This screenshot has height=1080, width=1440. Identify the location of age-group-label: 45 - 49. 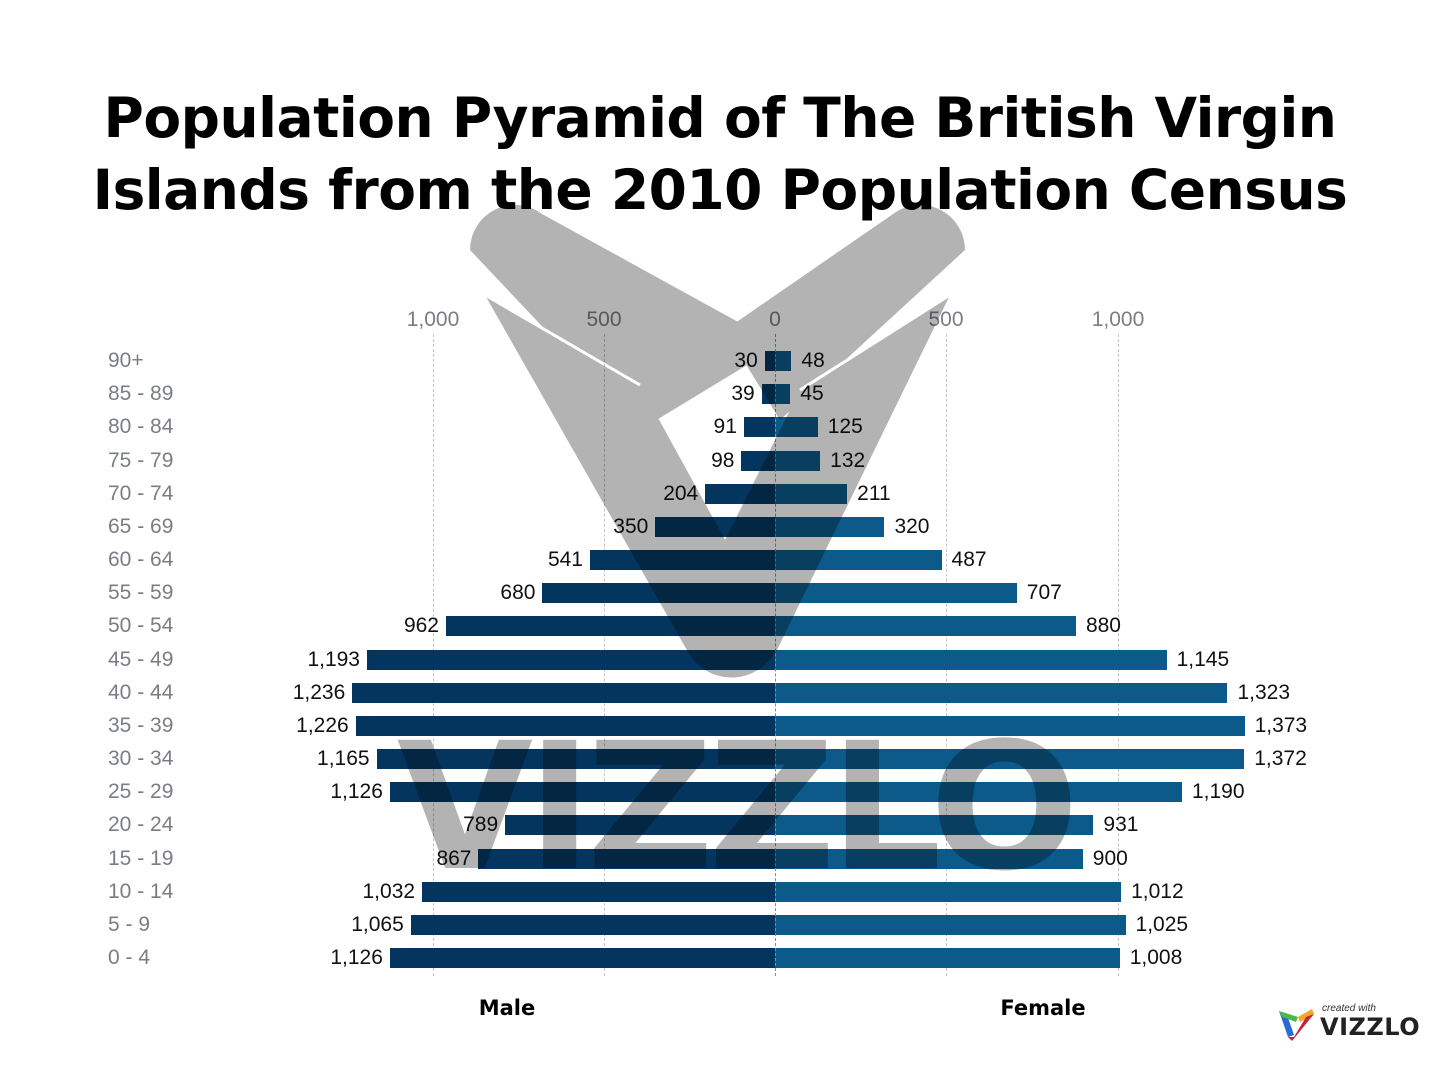
(141, 659).